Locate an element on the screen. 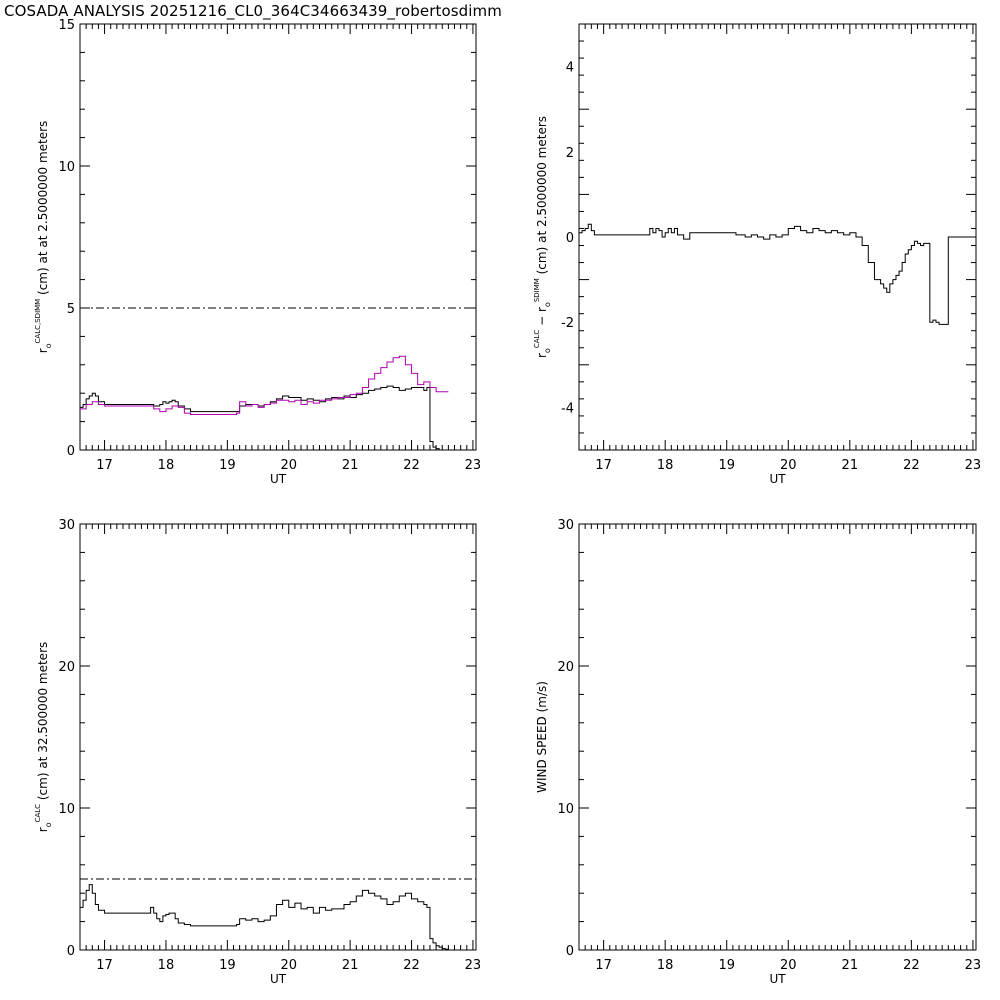 This screenshot has height=1000, width=1000. label-sup: CALC,SDIMM is located at coordinates (38, 321).